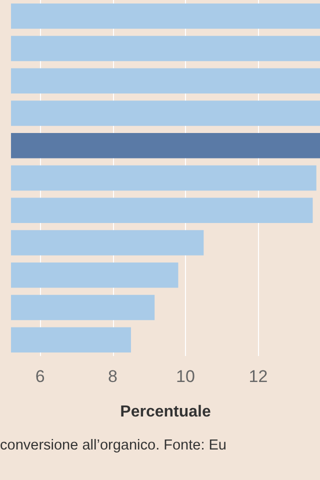  What do you see at coordinates (113, 376) in the screenshot?
I see `x-tick-label: 8` at bounding box center [113, 376].